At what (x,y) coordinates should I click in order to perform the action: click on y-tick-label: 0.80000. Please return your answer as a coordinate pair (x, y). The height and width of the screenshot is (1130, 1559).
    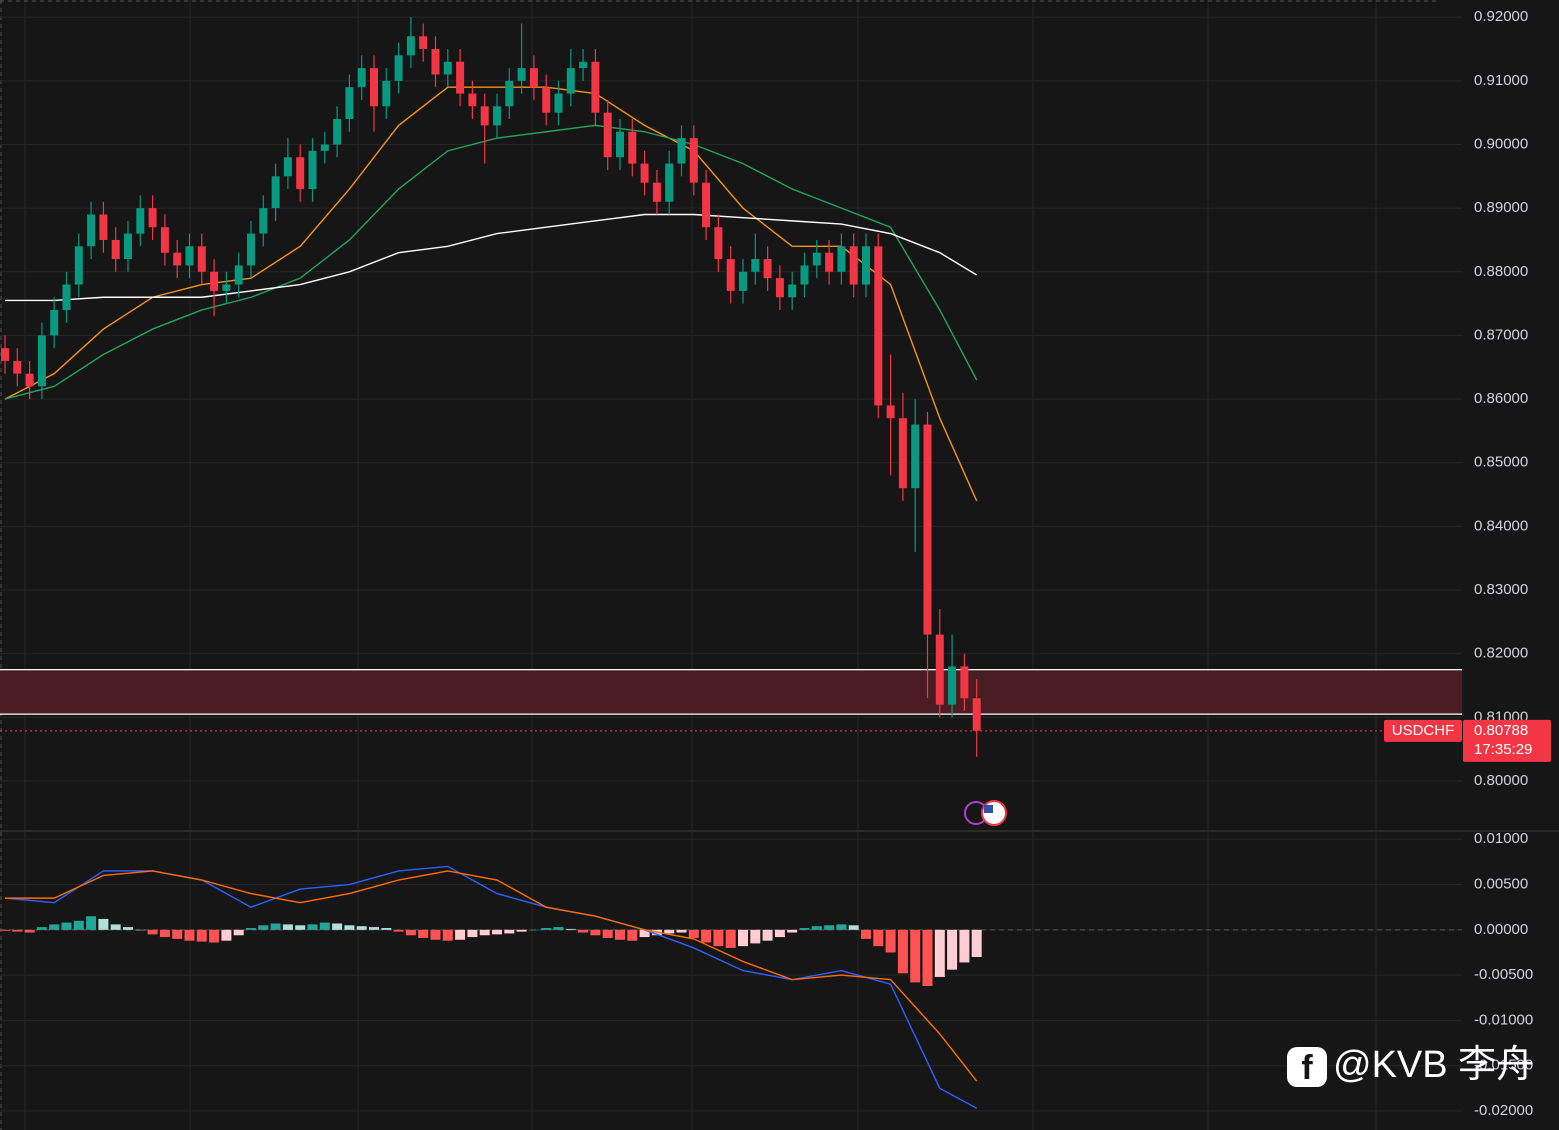
    Looking at the image, I should click on (1501, 780).